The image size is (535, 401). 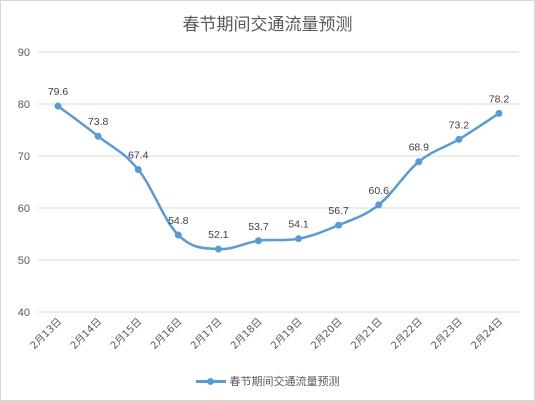 What do you see at coordinates (126, 334) in the screenshot?
I see `x-tick-label: 2月15日` at bounding box center [126, 334].